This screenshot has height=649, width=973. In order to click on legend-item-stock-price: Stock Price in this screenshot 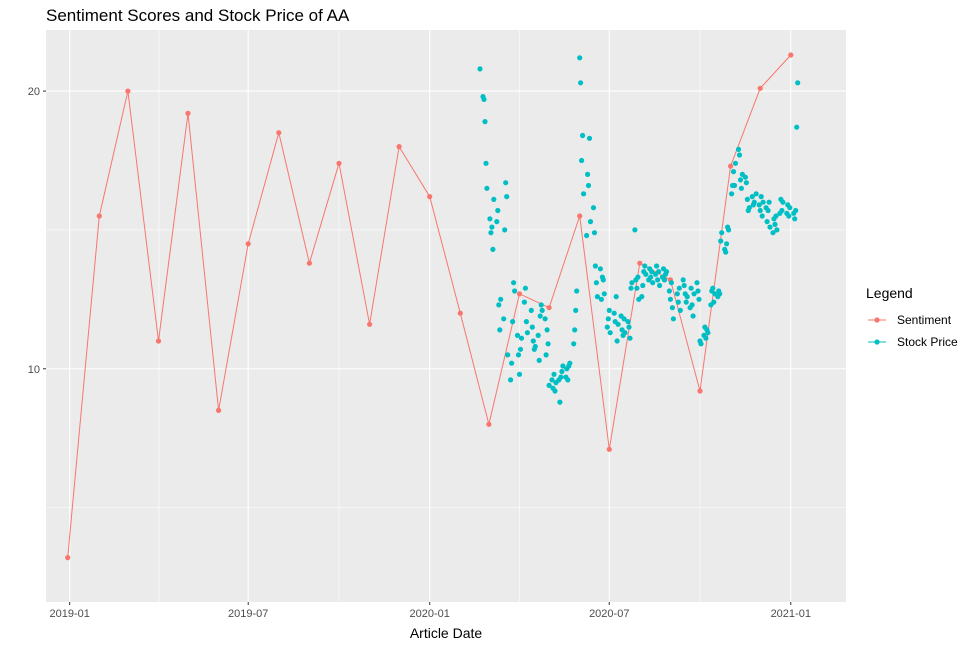, I will do `click(913, 342)`.